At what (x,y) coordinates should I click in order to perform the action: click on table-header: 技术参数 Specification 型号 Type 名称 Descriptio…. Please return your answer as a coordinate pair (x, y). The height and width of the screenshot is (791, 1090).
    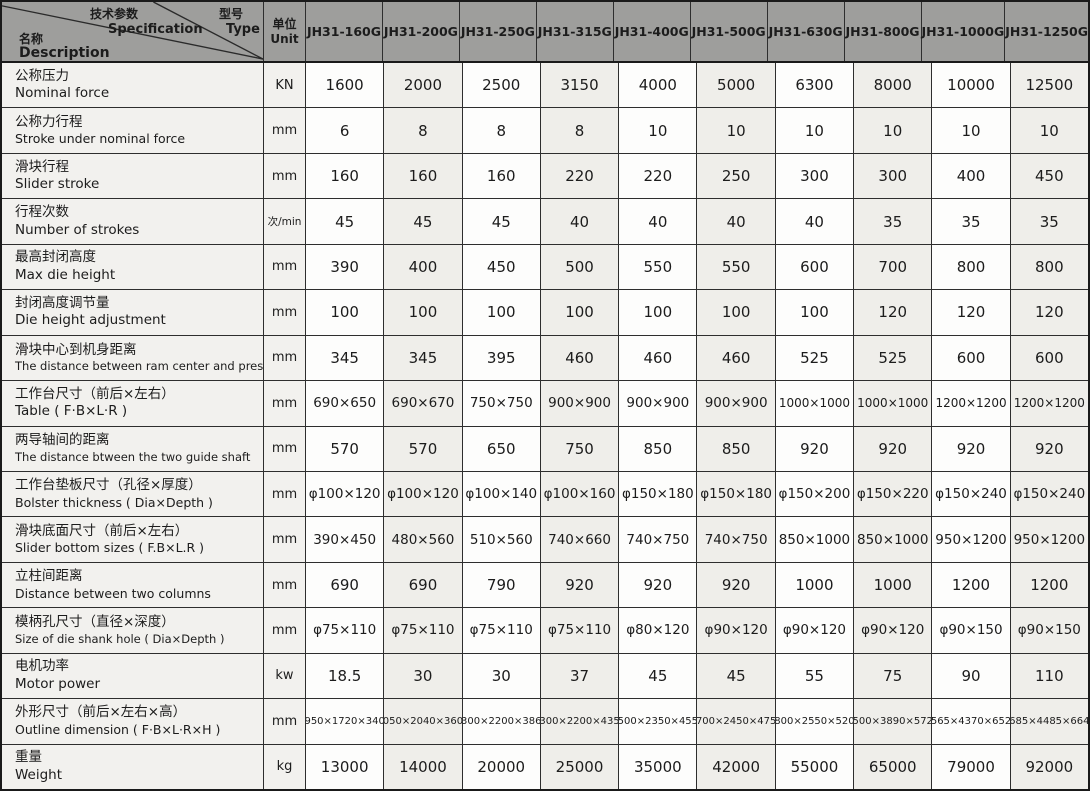
    Looking at the image, I should click on (545, 32).